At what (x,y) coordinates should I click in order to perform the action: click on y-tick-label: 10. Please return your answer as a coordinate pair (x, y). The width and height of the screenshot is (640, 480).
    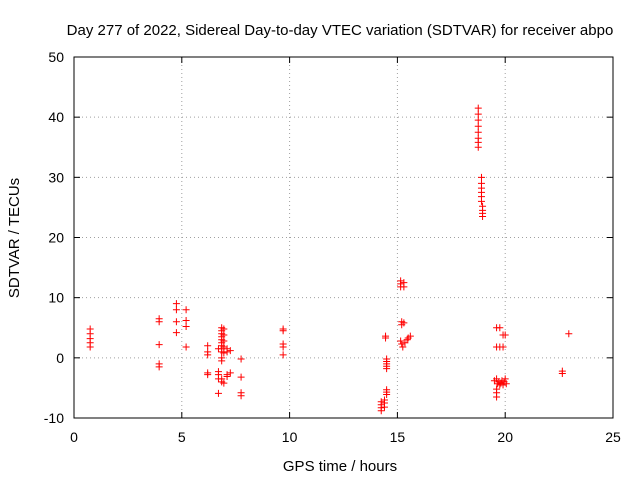
    Looking at the image, I should click on (56, 298).